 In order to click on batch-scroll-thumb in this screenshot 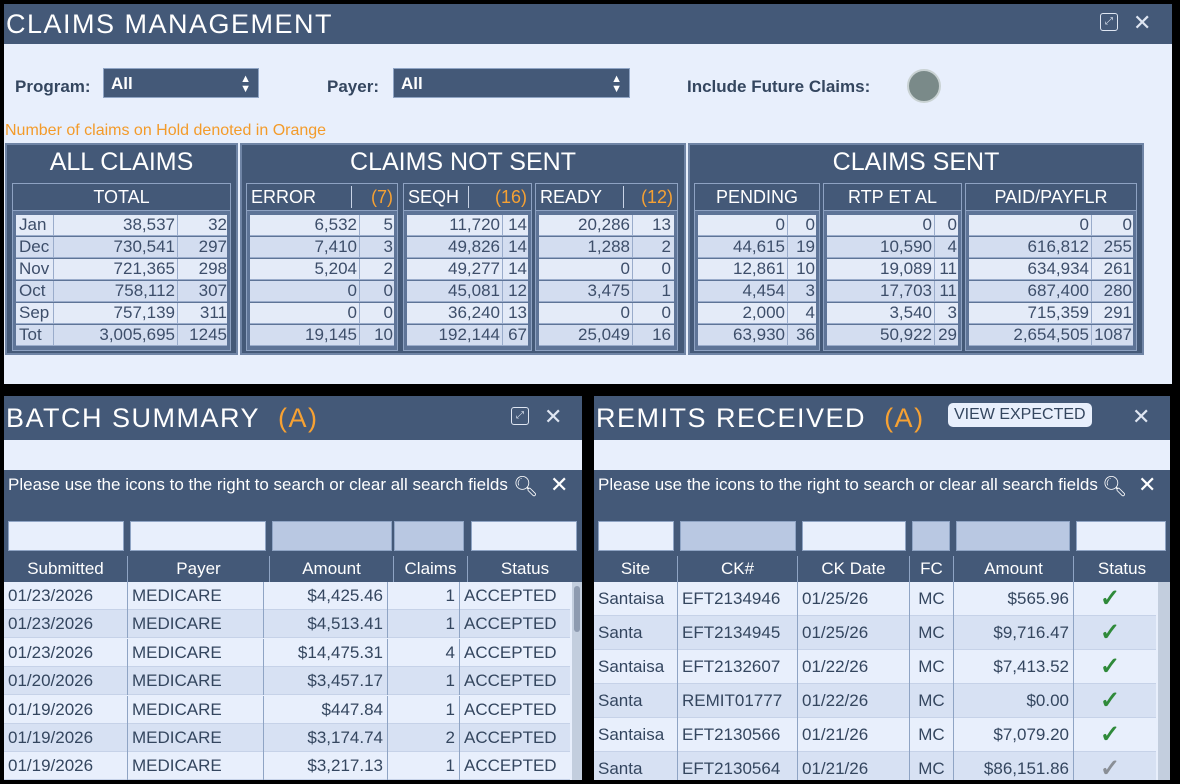, I will do `click(577, 609)`.